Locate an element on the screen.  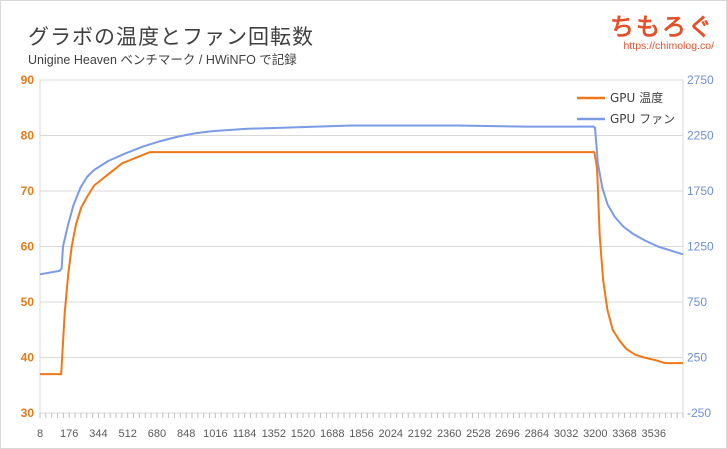
y-right-tick-label: 1750 is located at coordinates (700, 191).